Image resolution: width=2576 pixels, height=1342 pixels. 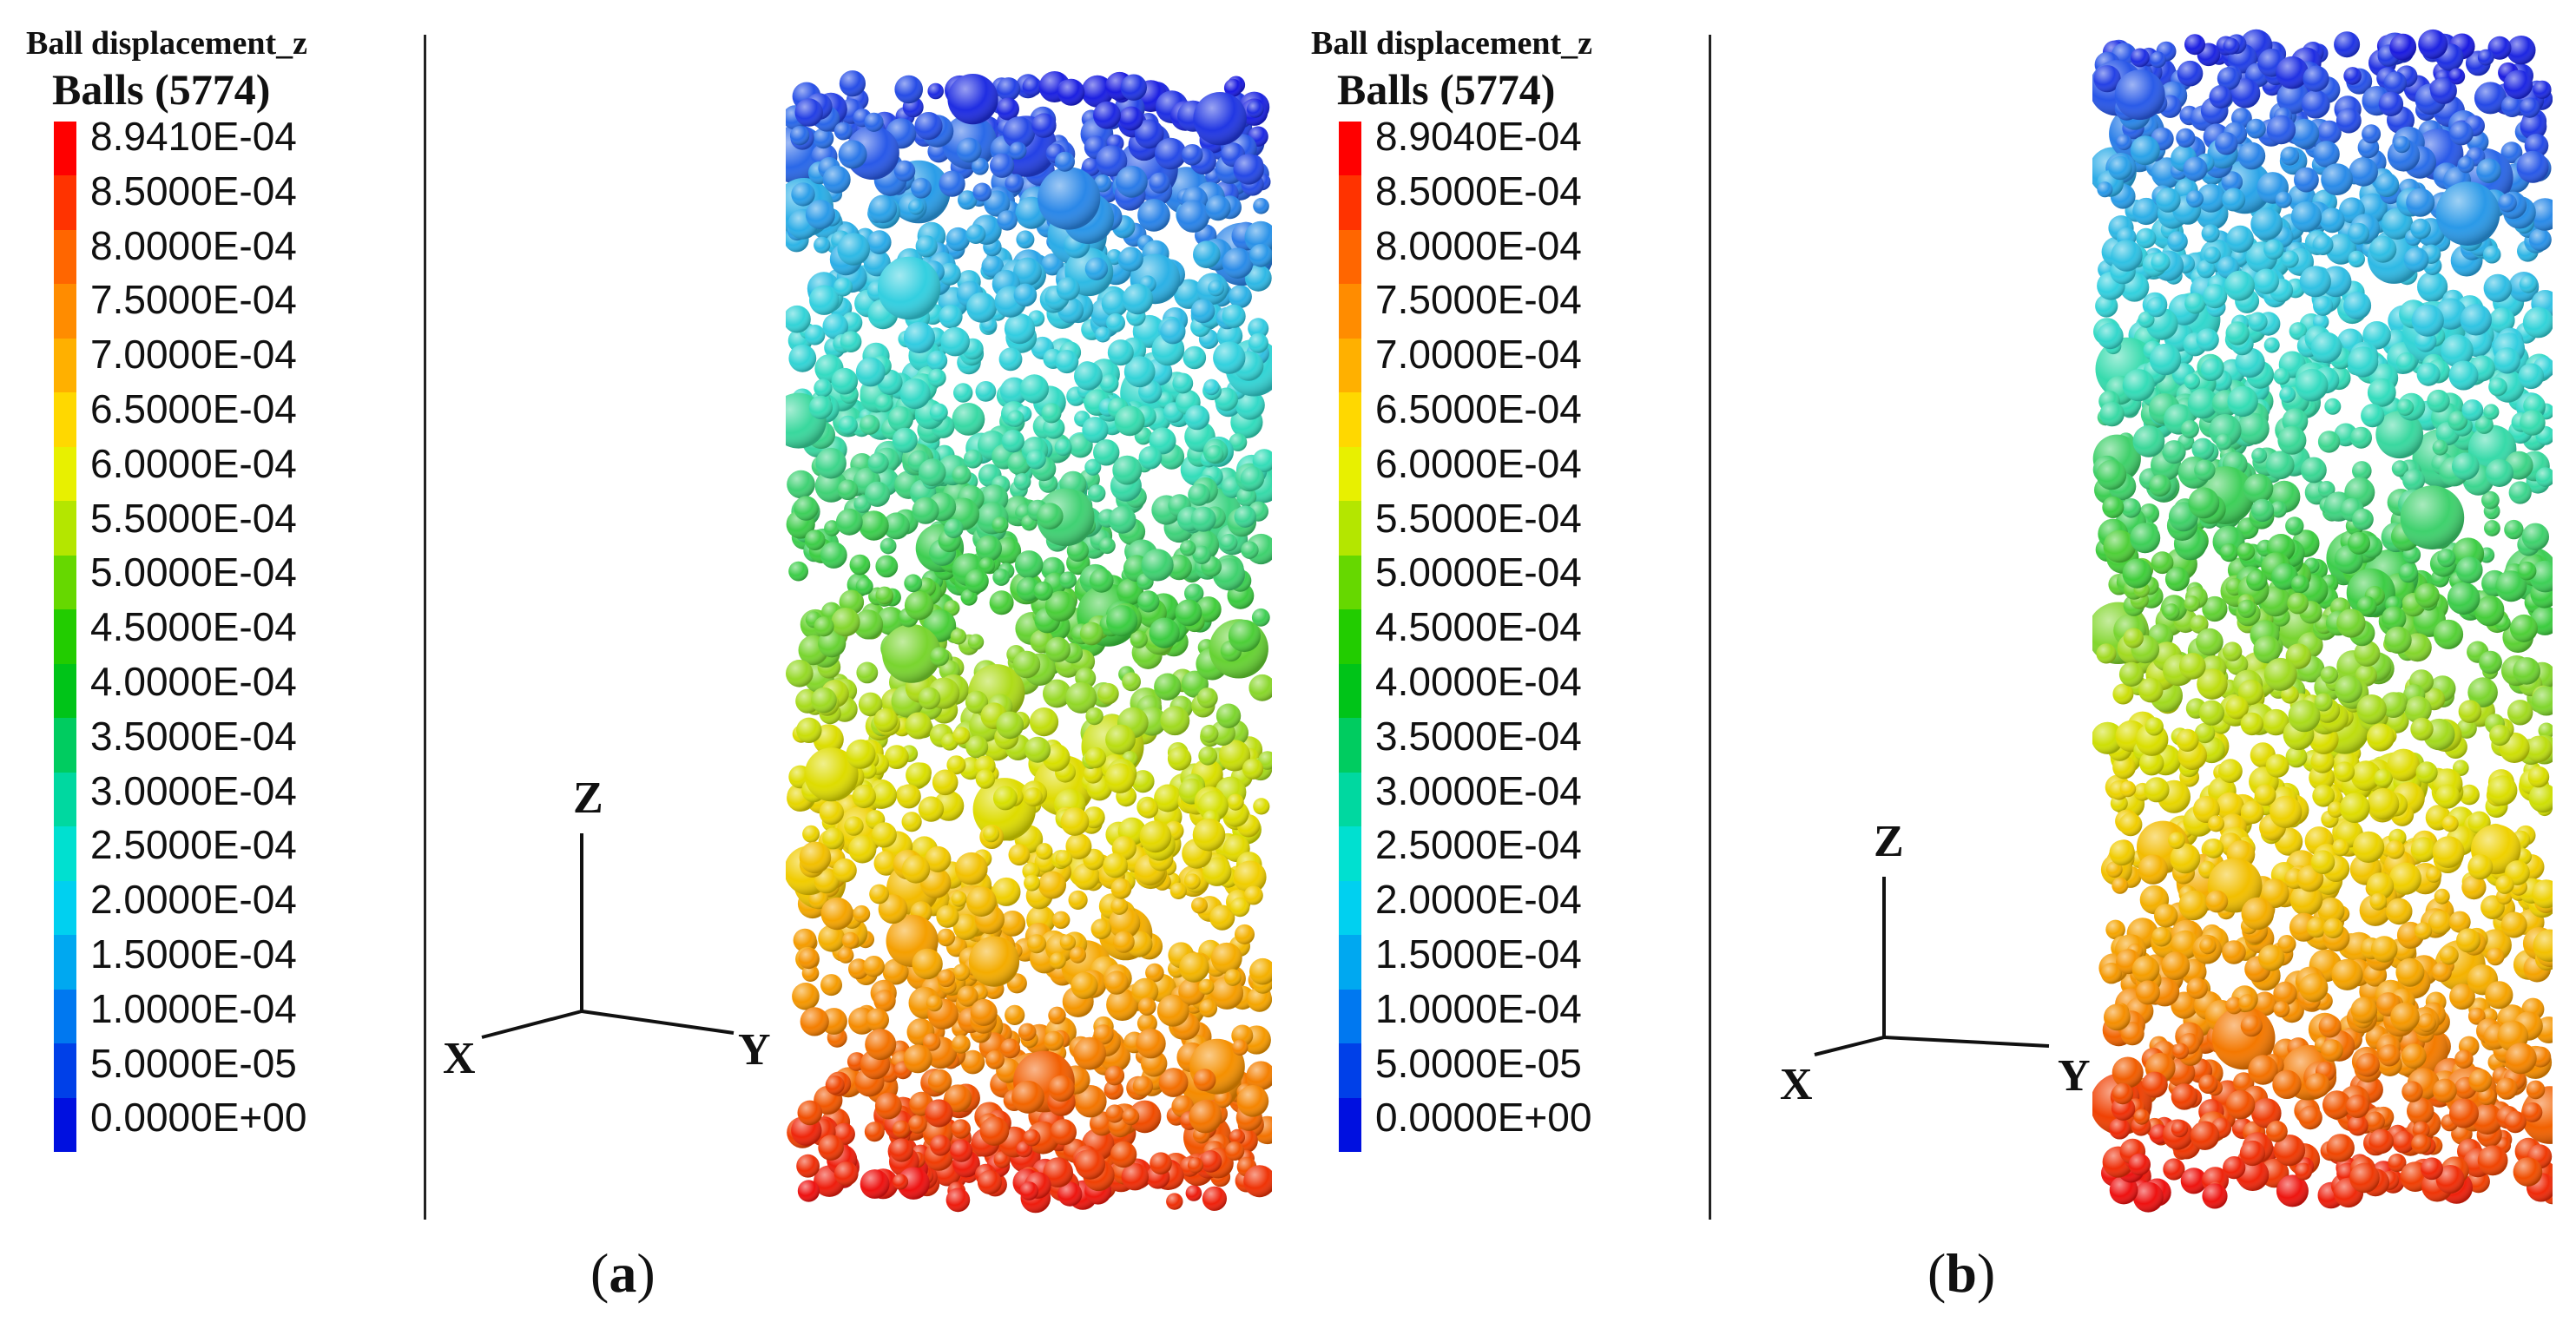 What do you see at coordinates (193, 900) in the screenshot?
I see `legend-value: 2.0000E-04` at bounding box center [193, 900].